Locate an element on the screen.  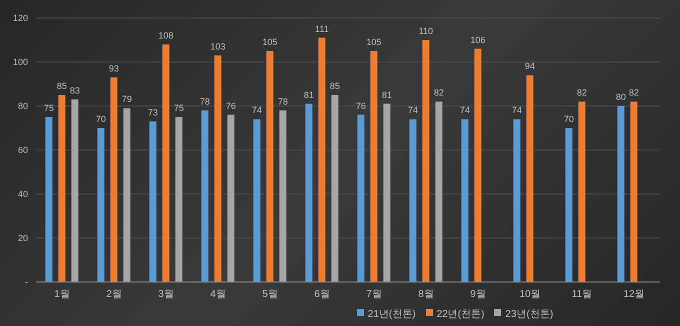
x-tick-label: 5월 is located at coordinates (270, 294).